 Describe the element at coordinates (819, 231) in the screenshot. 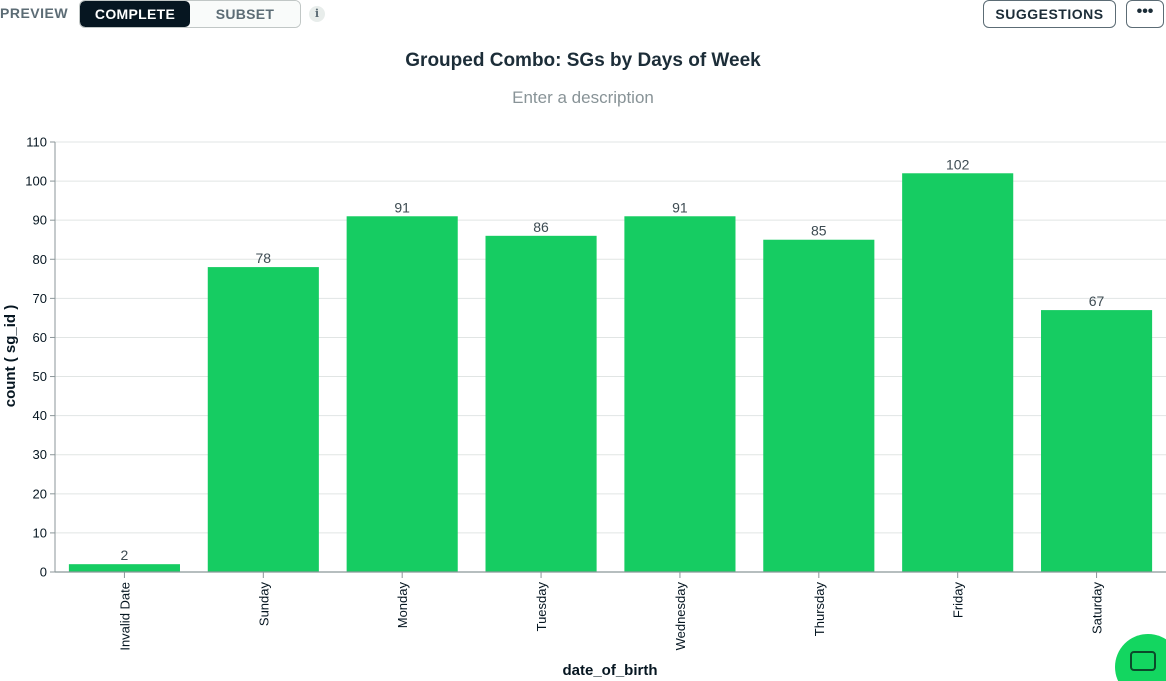

I see `data-label: 85` at that location.